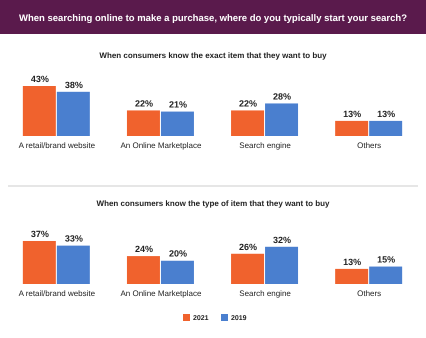 Image resolution: width=426 pixels, height=338 pixels. What do you see at coordinates (282, 96) in the screenshot?
I see `data-label: 28%` at bounding box center [282, 96].